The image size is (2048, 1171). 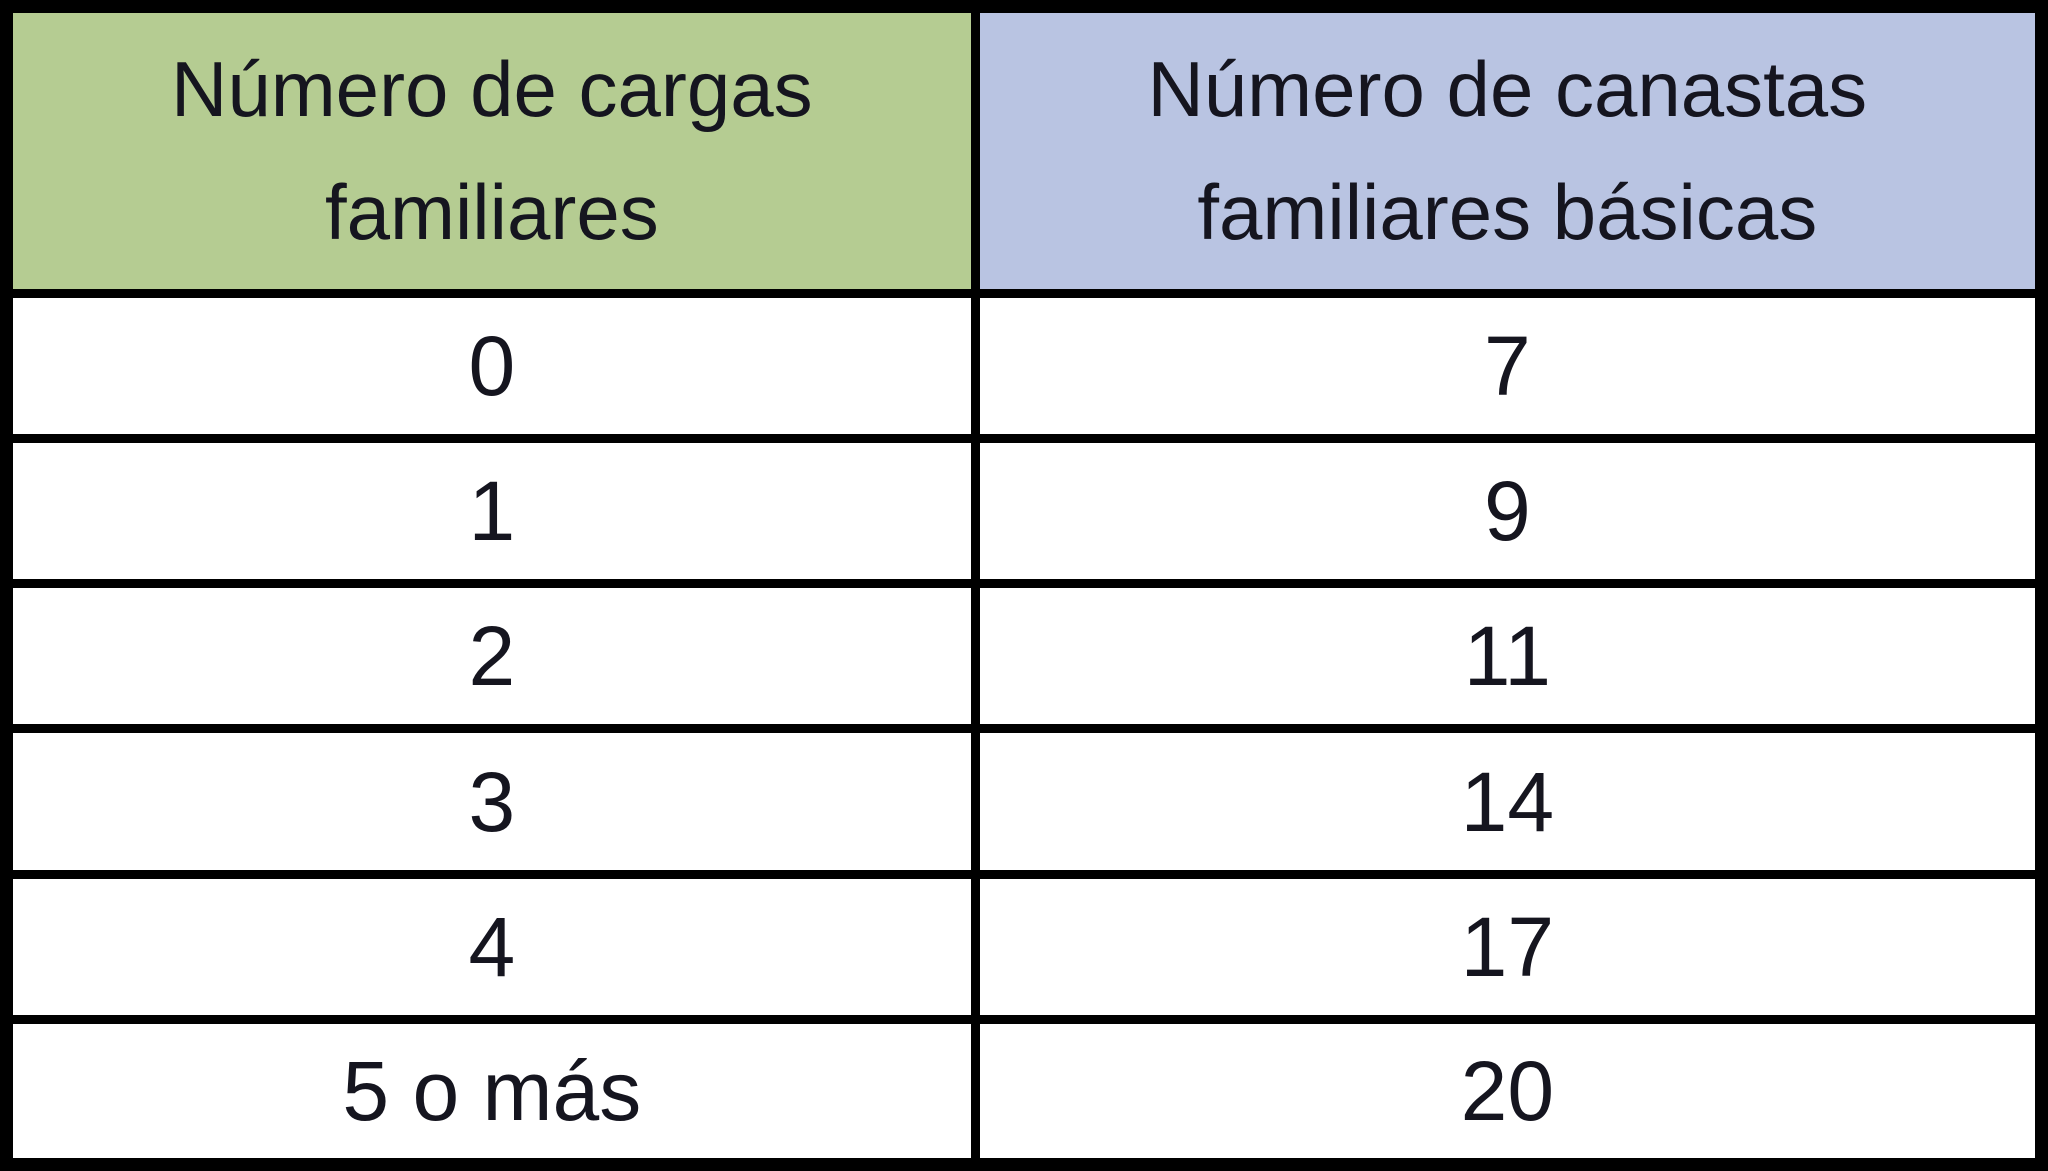 I want to click on table-row: 4 17, so click(x=1024, y=946).